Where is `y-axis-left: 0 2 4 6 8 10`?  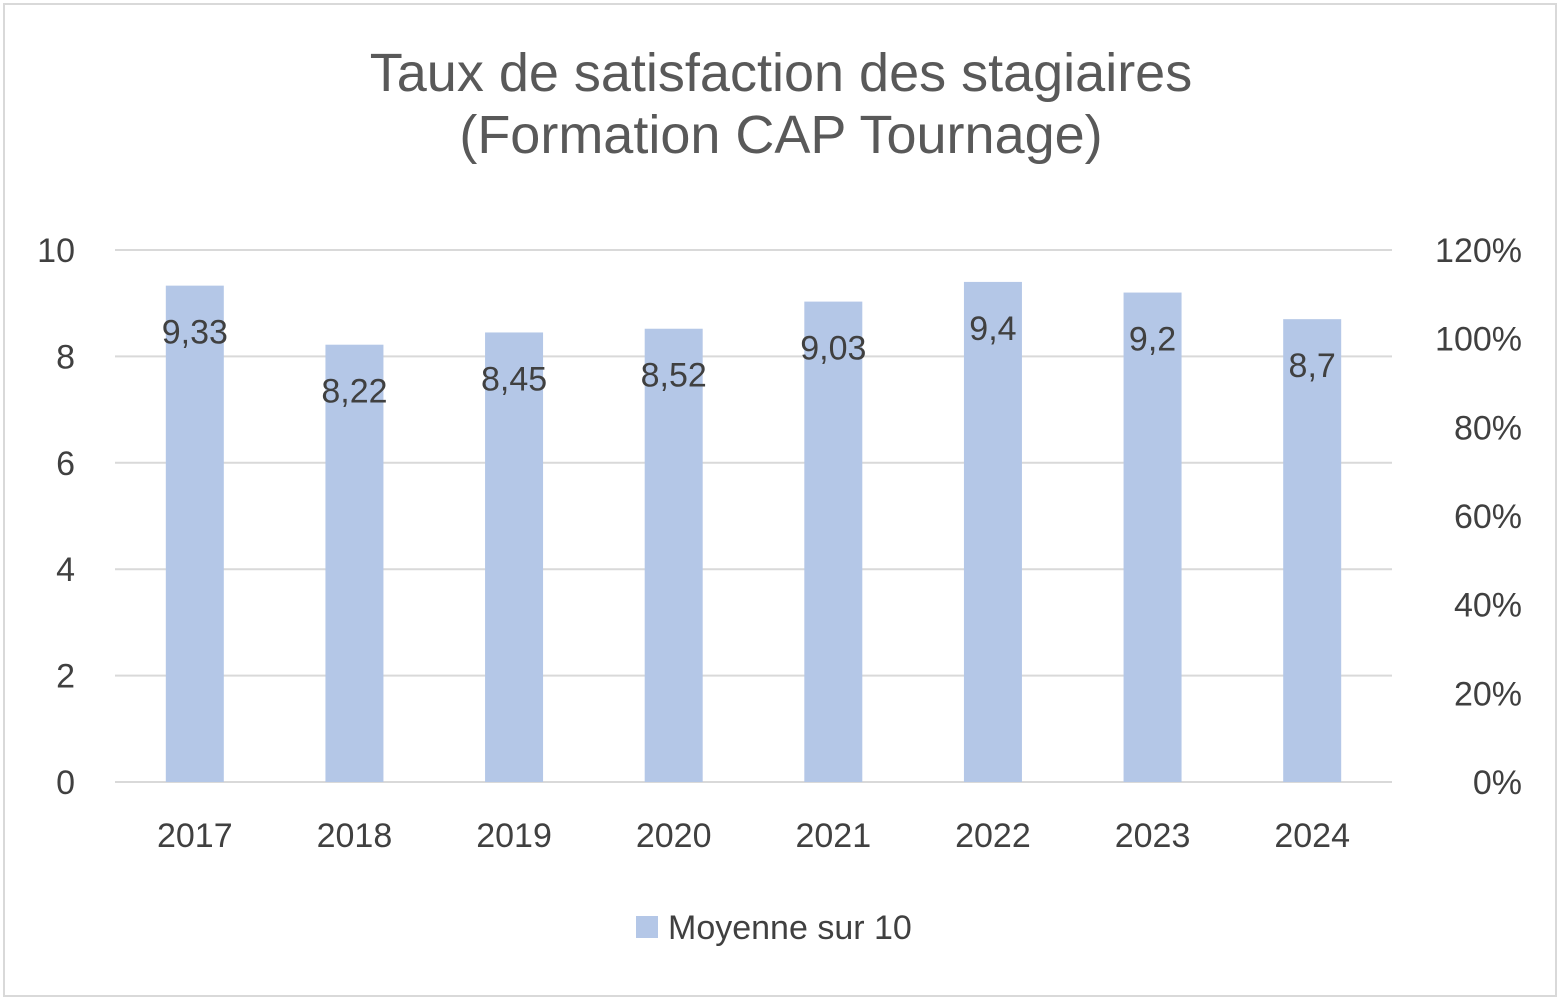 y-axis-left: 0 2 4 6 8 10 is located at coordinates (56, 517).